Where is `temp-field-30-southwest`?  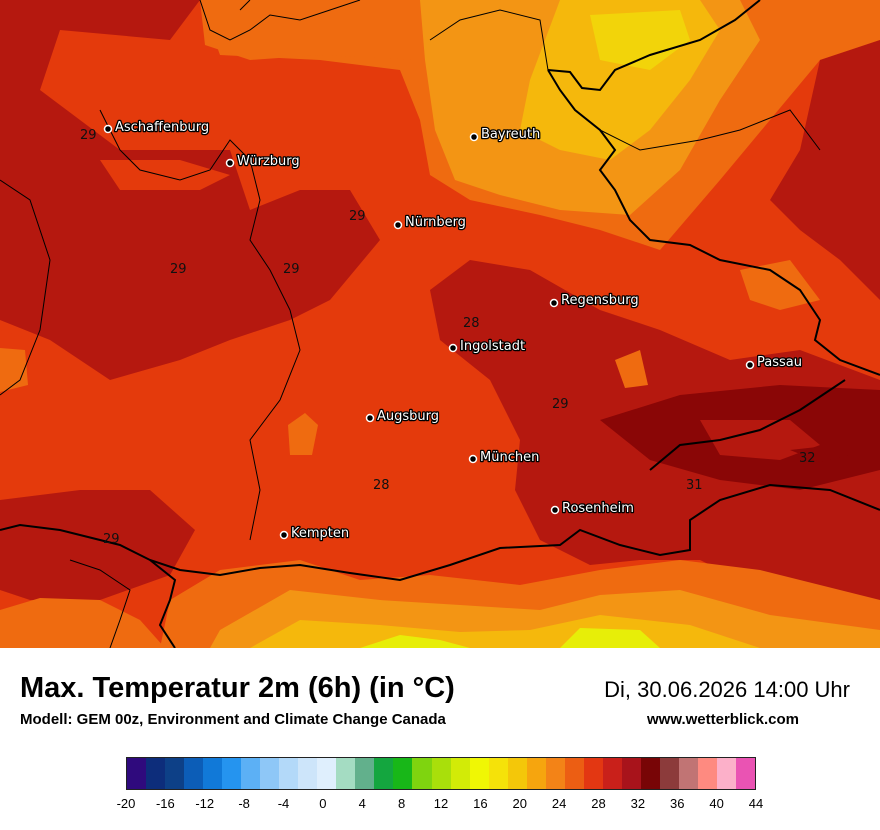
temp-field-30-southwest is located at coordinates (97, 545).